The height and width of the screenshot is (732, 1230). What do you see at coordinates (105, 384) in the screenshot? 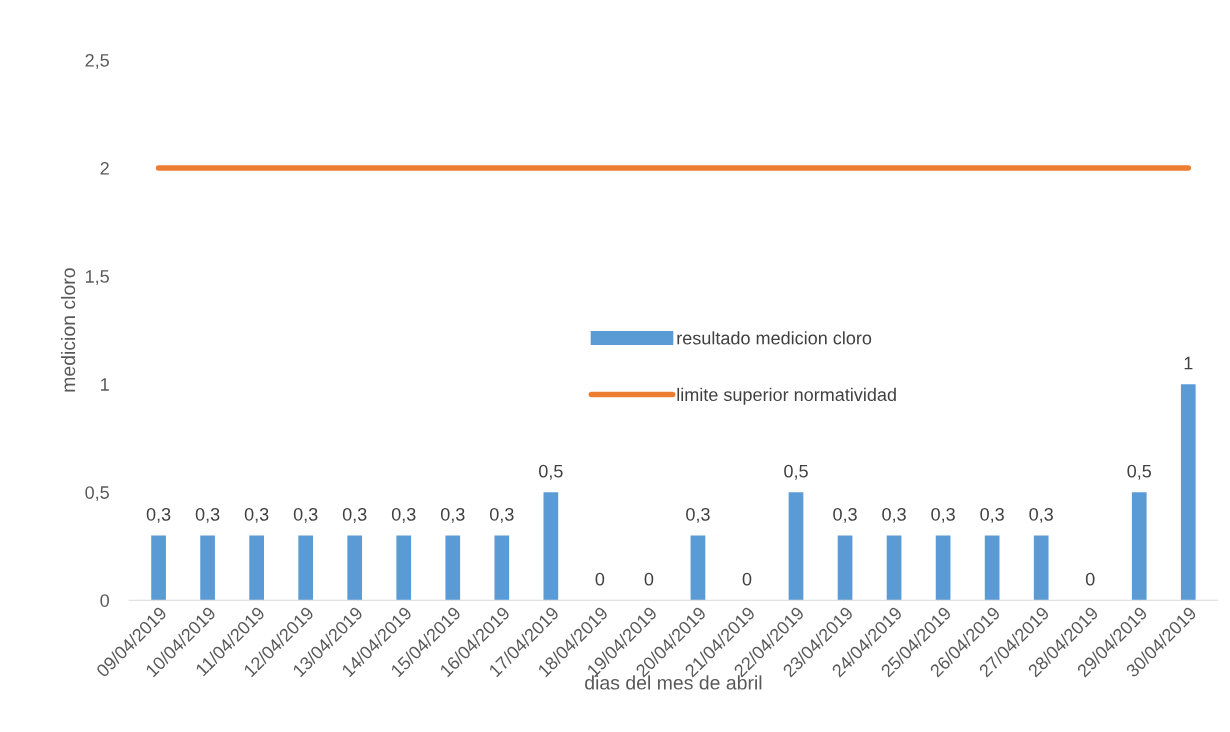
I see `y-tick-label: 1` at bounding box center [105, 384].